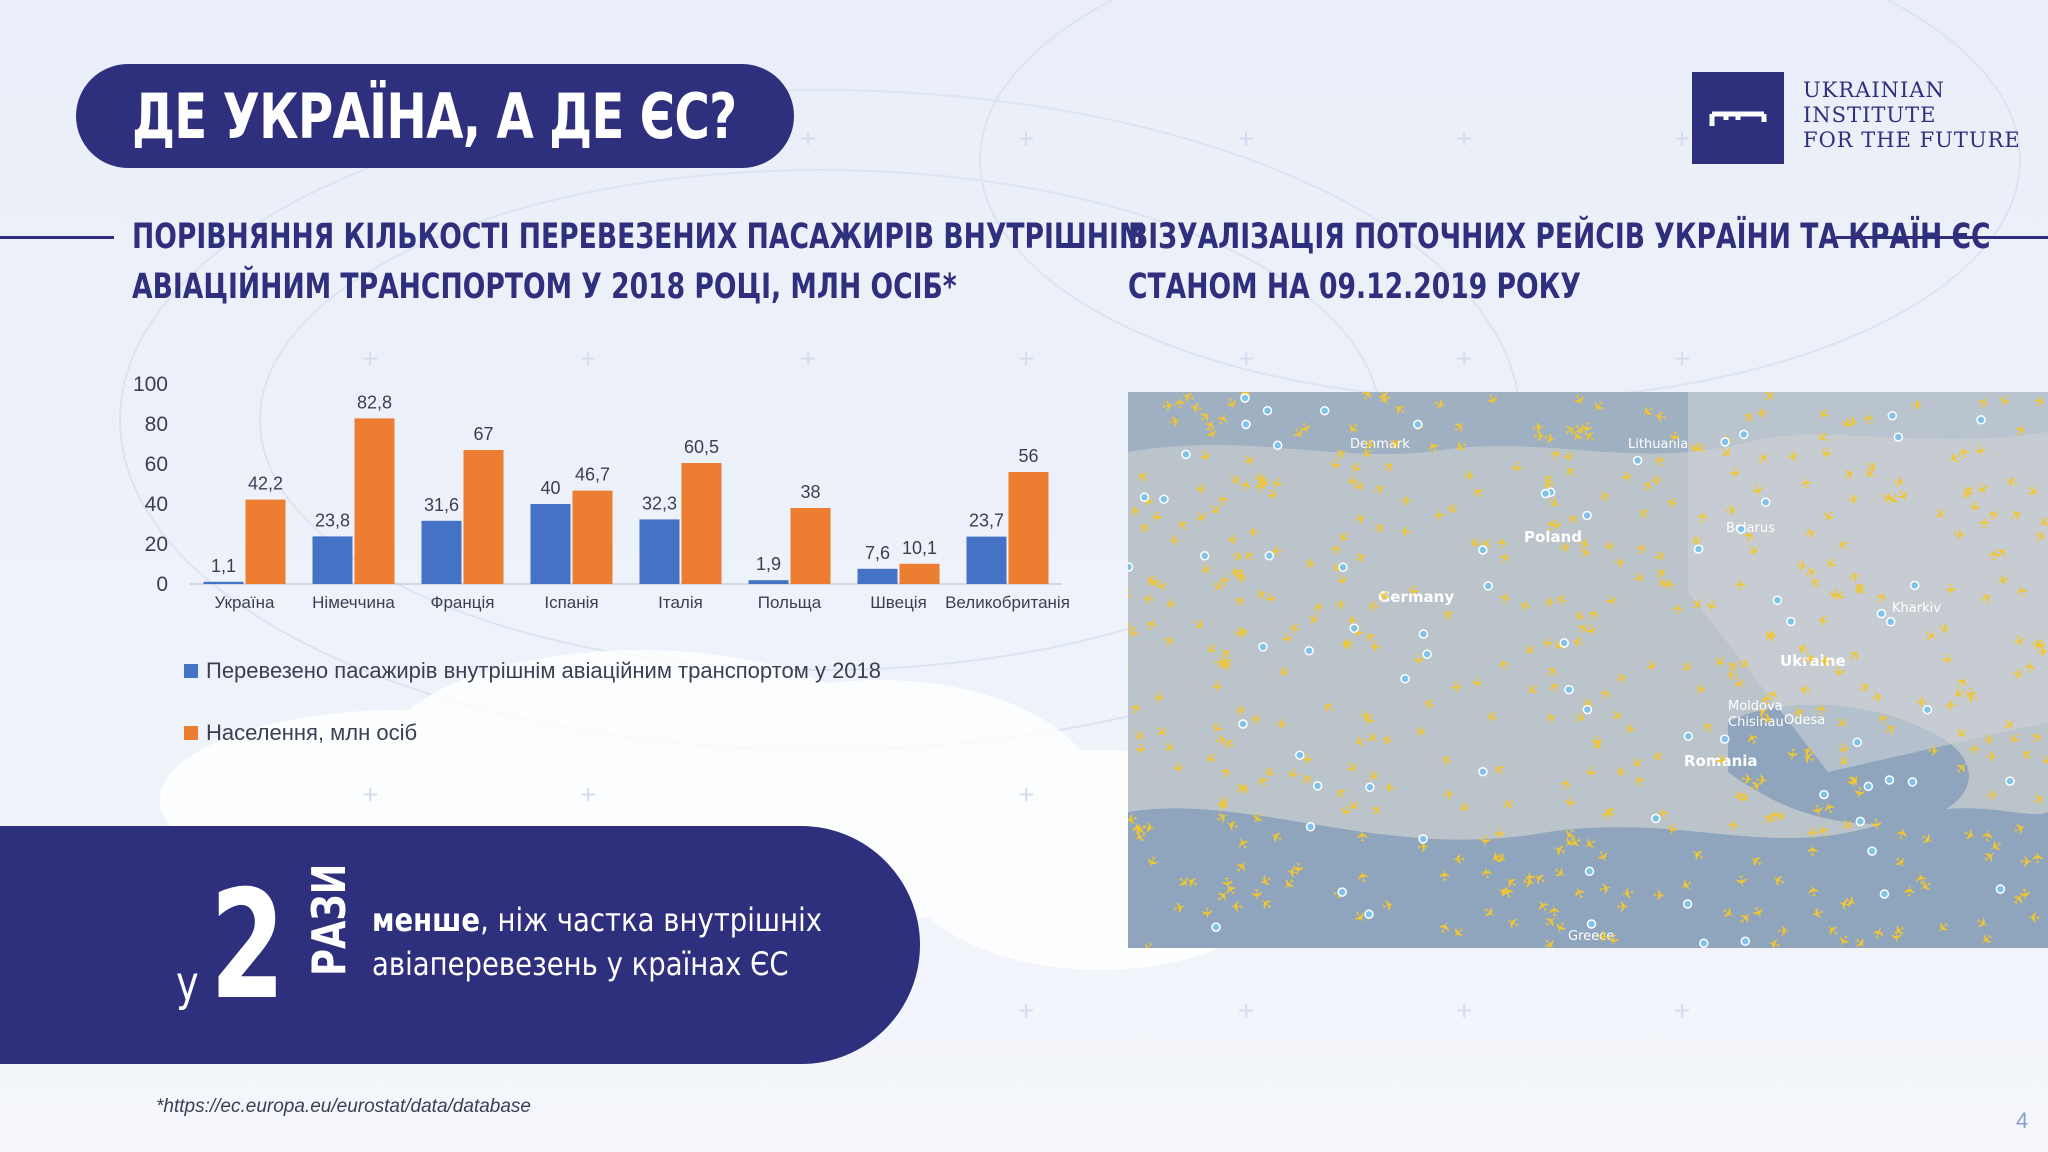  I want to click on map-label-denmark: Denmark, so click(1380, 444).